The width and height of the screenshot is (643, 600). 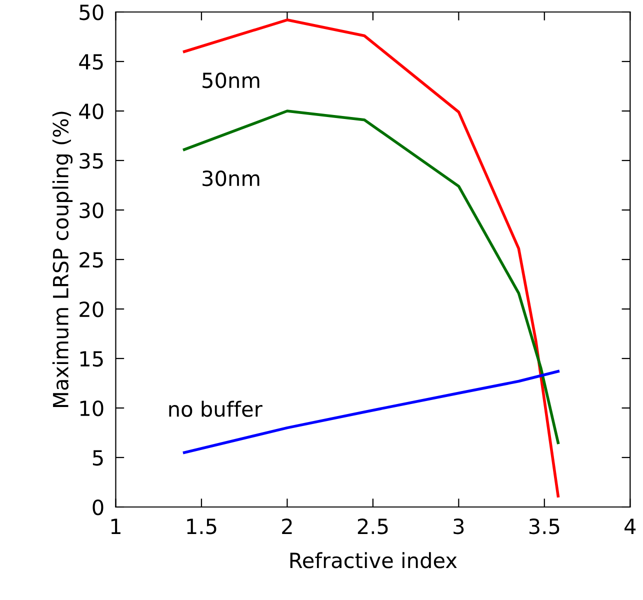 I want to click on x-tick-label: 4, so click(x=630, y=526).